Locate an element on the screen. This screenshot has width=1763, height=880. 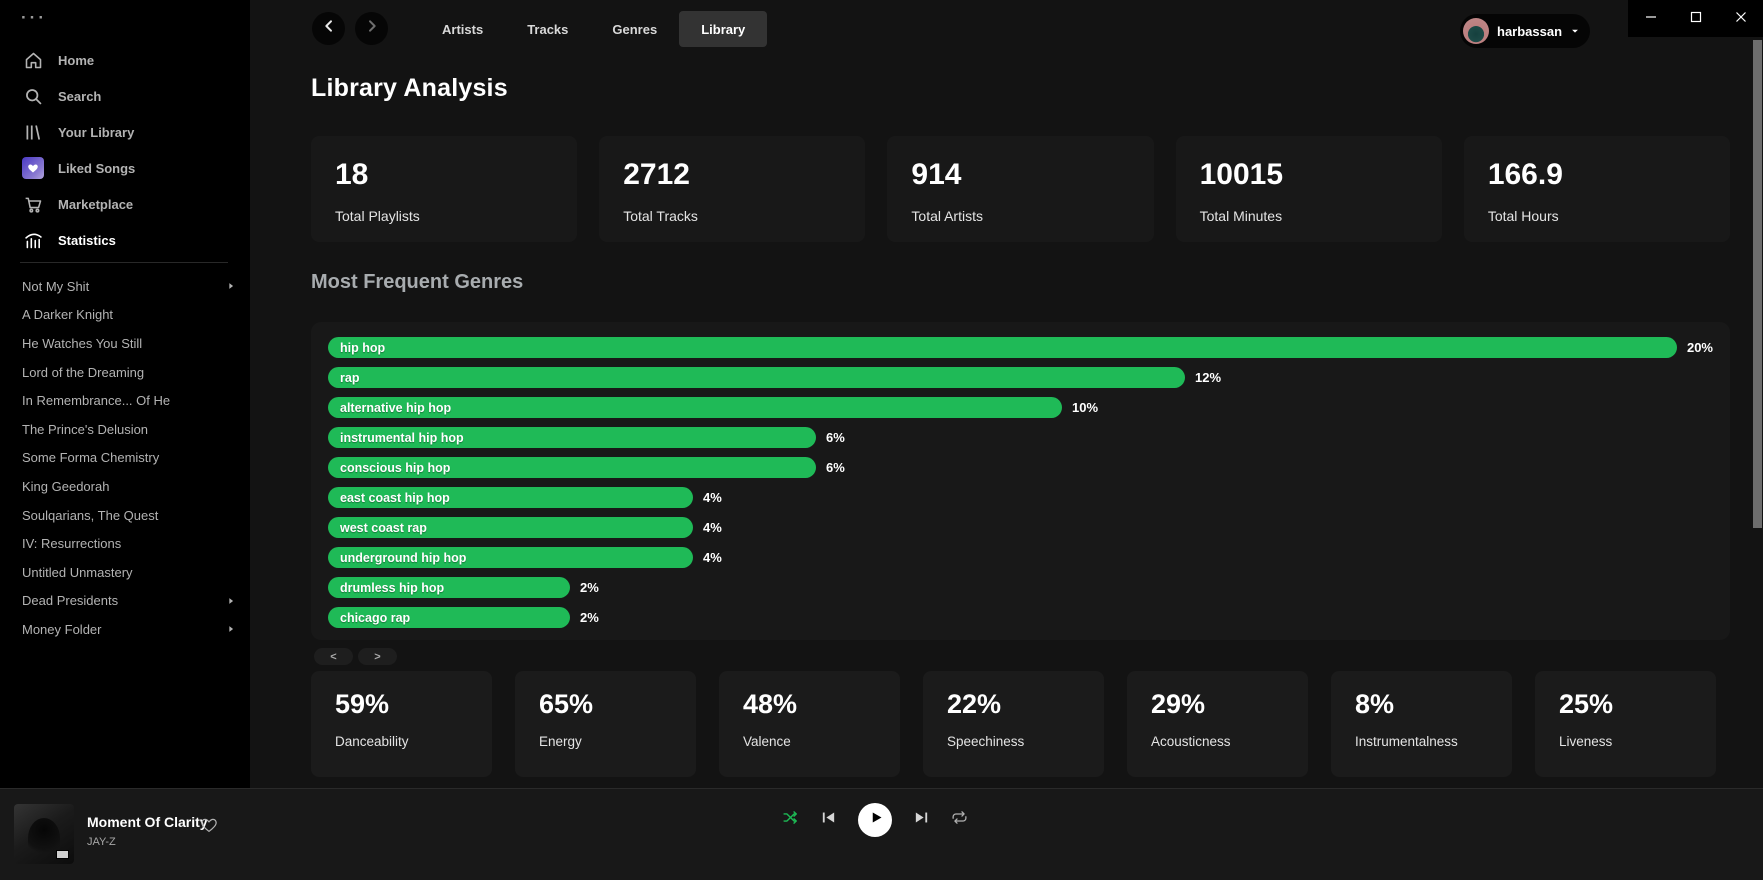
genre-value-label: 12% is located at coordinates (1208, 377).